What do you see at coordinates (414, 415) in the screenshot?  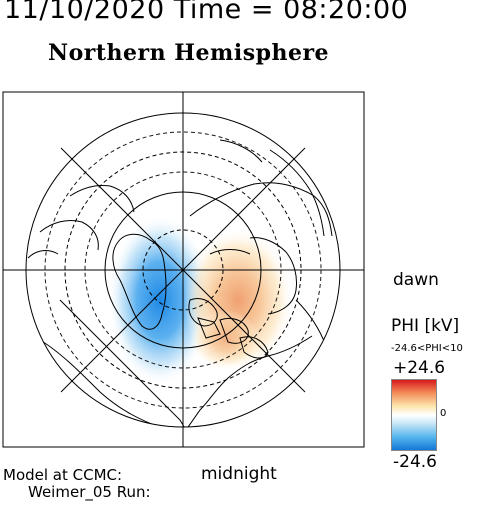 I see `colorbar` at bounding box center [414, 415].